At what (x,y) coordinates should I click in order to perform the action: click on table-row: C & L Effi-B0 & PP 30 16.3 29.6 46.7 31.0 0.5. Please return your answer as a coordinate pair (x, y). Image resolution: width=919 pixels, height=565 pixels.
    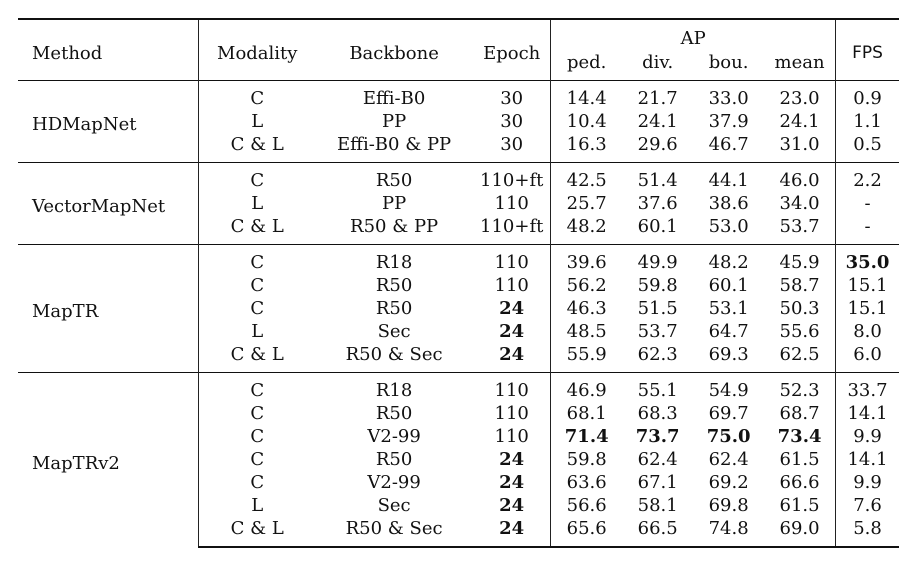
    Looking at the image, I should click on (458, 148).